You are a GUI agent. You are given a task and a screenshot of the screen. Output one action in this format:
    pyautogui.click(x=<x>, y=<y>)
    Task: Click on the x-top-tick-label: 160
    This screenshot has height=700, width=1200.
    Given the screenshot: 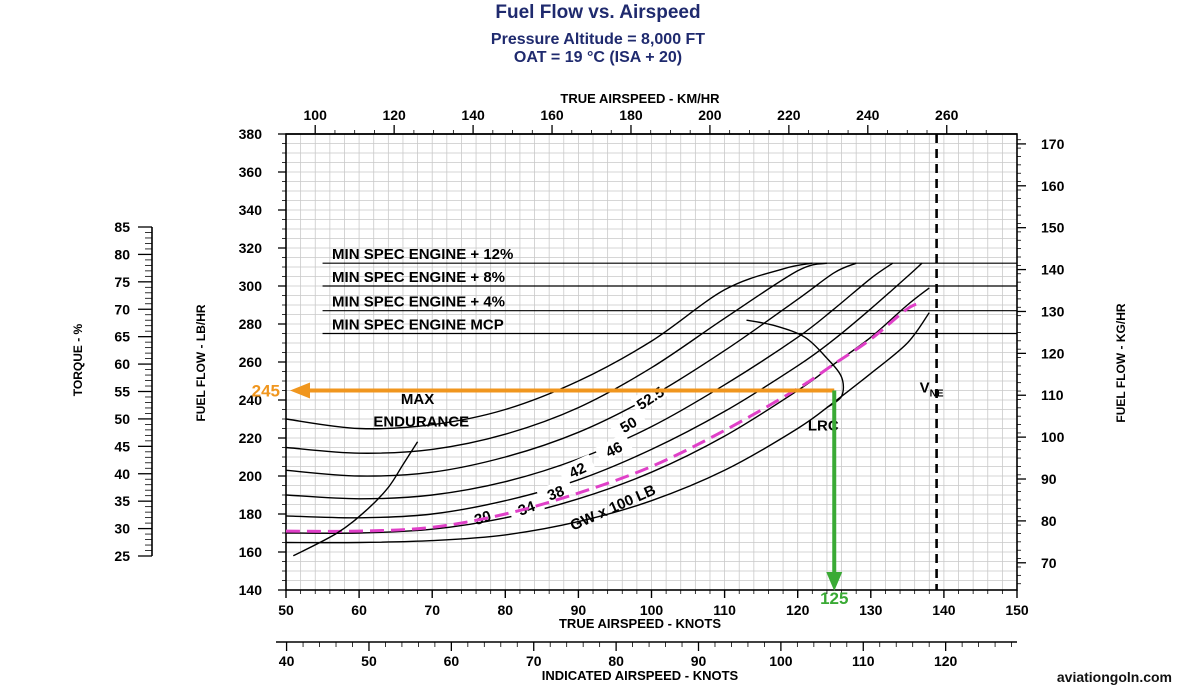 What is the action you would take?
    pyautogui.click(x=552, y=115)
    